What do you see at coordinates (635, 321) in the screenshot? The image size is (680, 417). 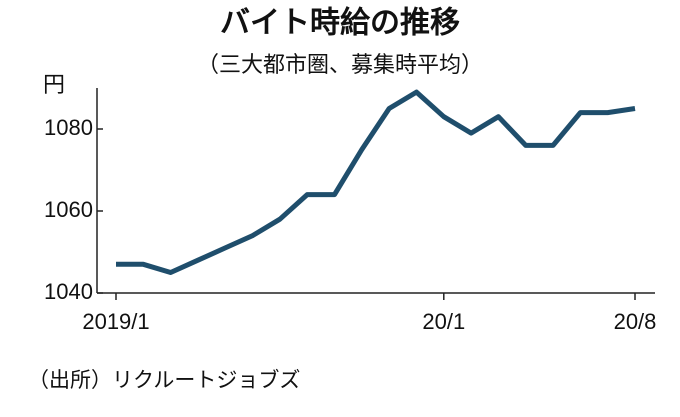 I see `x-tick-label: 20/8` at bounding box center [635, 321].